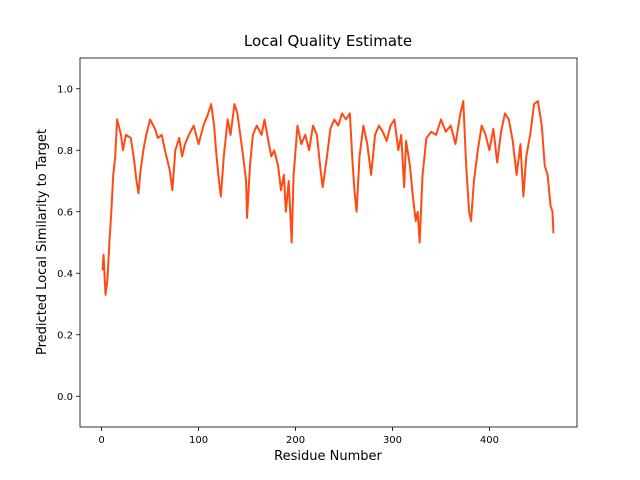  What do you see at coordinates (65, 274) in the screenshot?
I see `y-tick-label: 0.4` at bounding box center [65, 274].